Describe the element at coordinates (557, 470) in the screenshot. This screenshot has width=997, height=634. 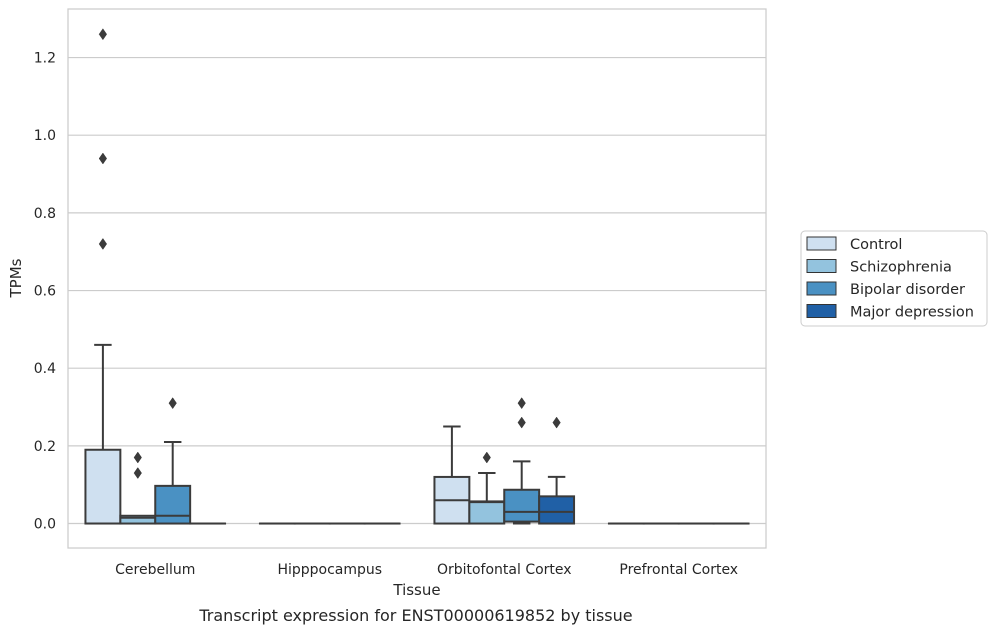
I see `box-major-depression` at that location.